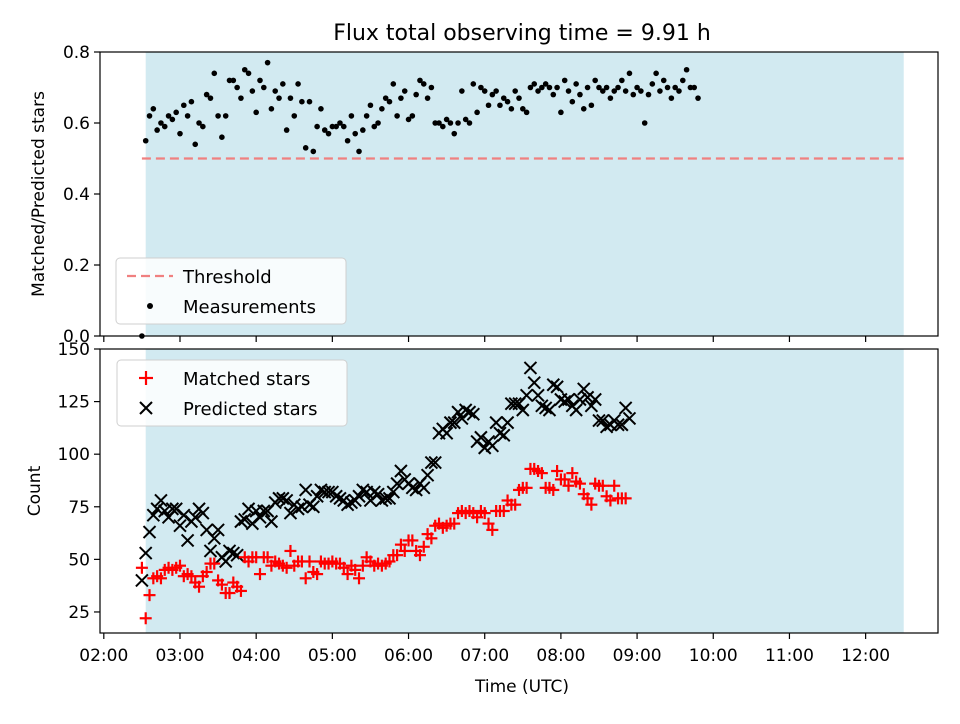 The width and height of the screenshot is (960, 724). Describe the element at coordinates (146, 378) in the screenshot. I see `matched-legend-swatch` at that location.